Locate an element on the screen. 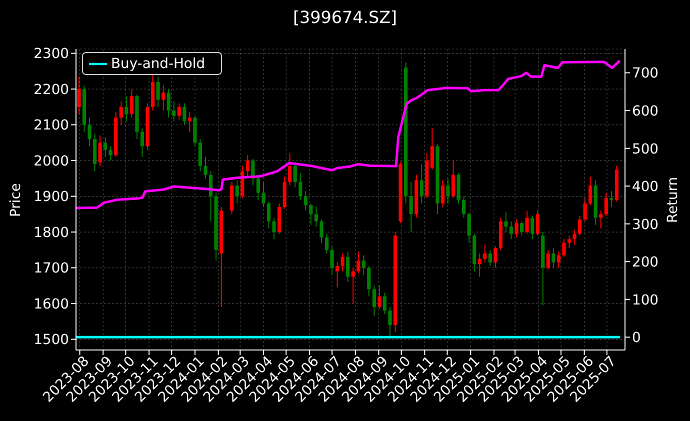 This screenshot has height=421, width=690. y-tick-label: 1900 is located at coordinates (51, 197).